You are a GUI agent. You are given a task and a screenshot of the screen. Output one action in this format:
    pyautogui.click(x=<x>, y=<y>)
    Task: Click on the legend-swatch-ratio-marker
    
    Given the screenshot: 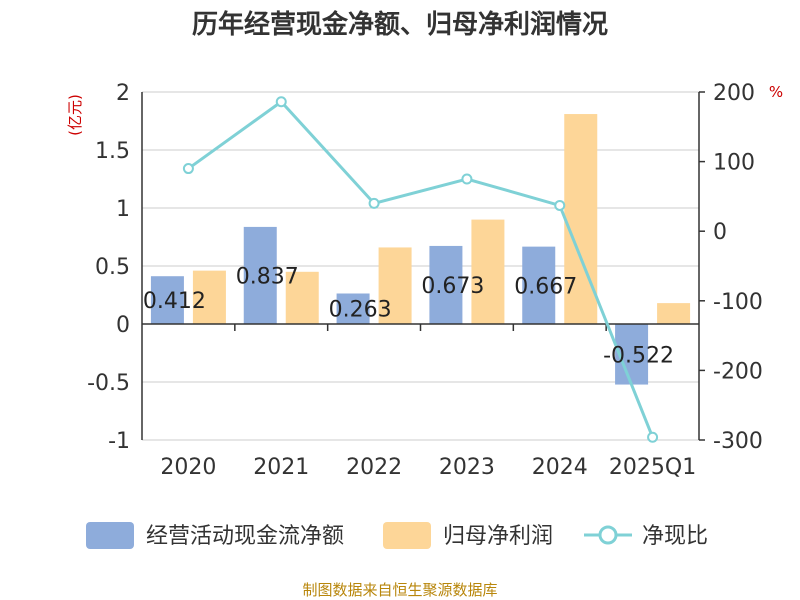 What is the action you would take?
    pyautogui.click(x=608, y=535)
    